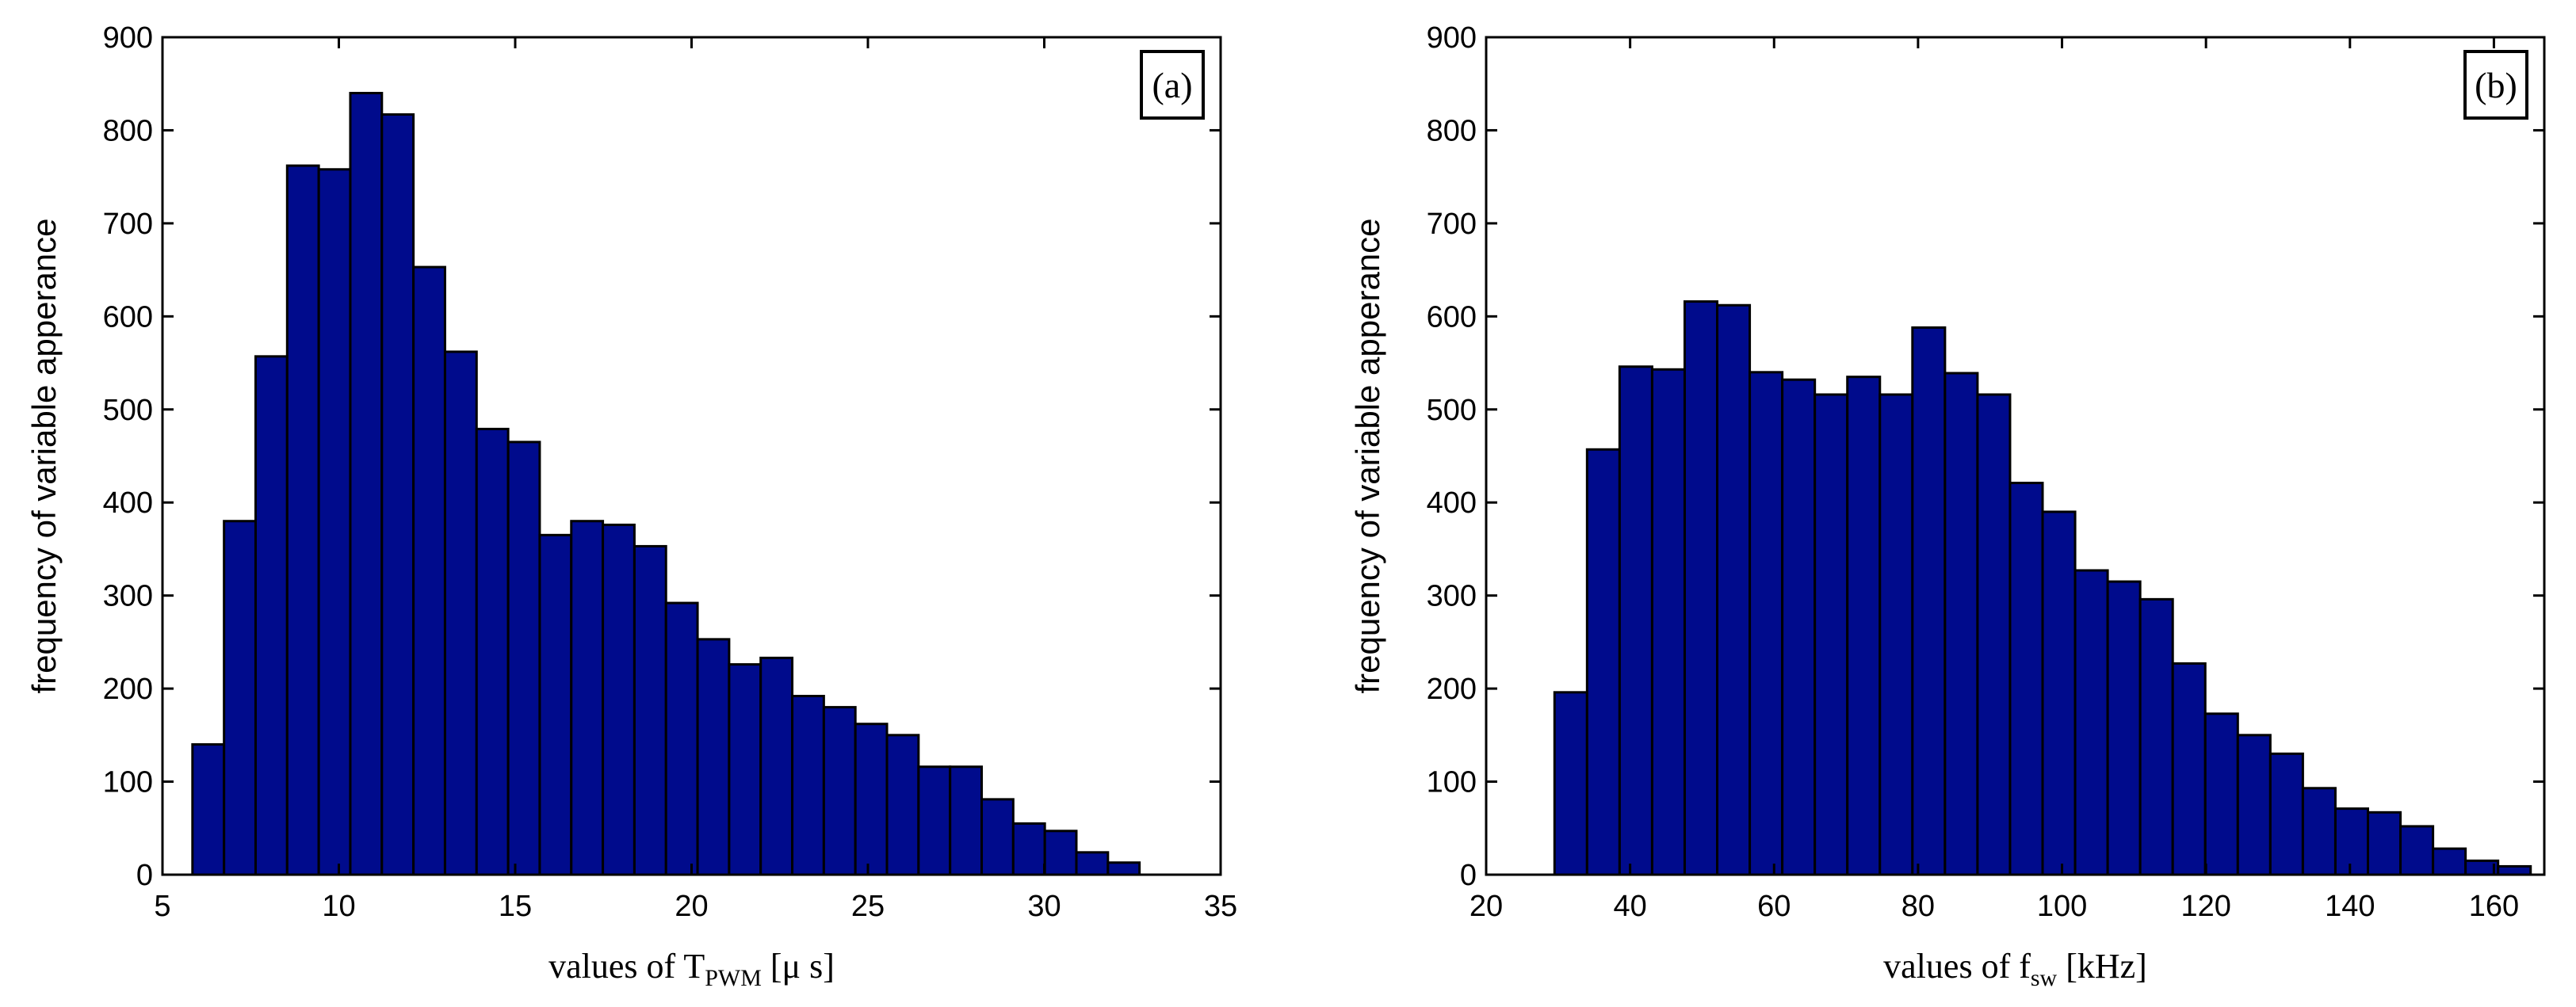 This screenshot has width=2576, height=1007. Describe the element at coordinates (2350, 906) in the screenshot. I see `x-tick-label: 140` at that location.